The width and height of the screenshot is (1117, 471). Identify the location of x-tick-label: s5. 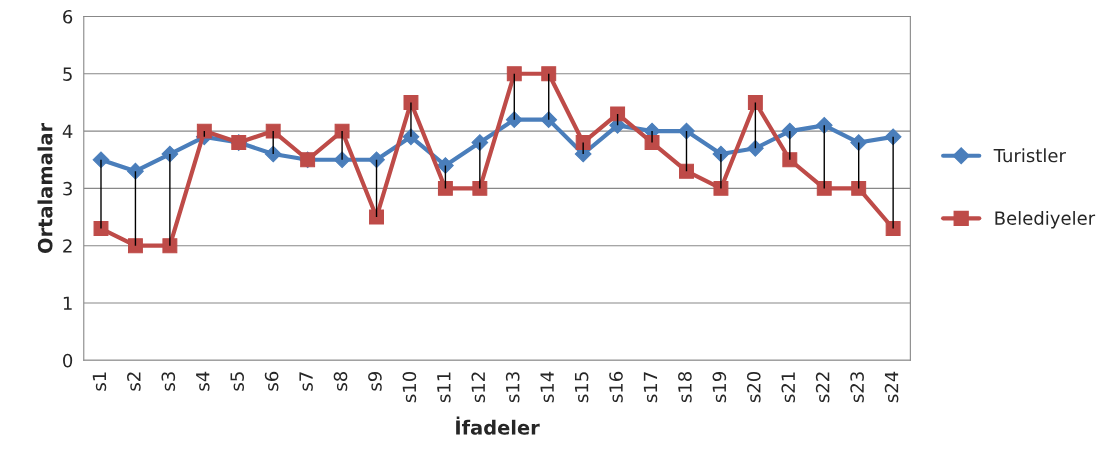
(237, 381).